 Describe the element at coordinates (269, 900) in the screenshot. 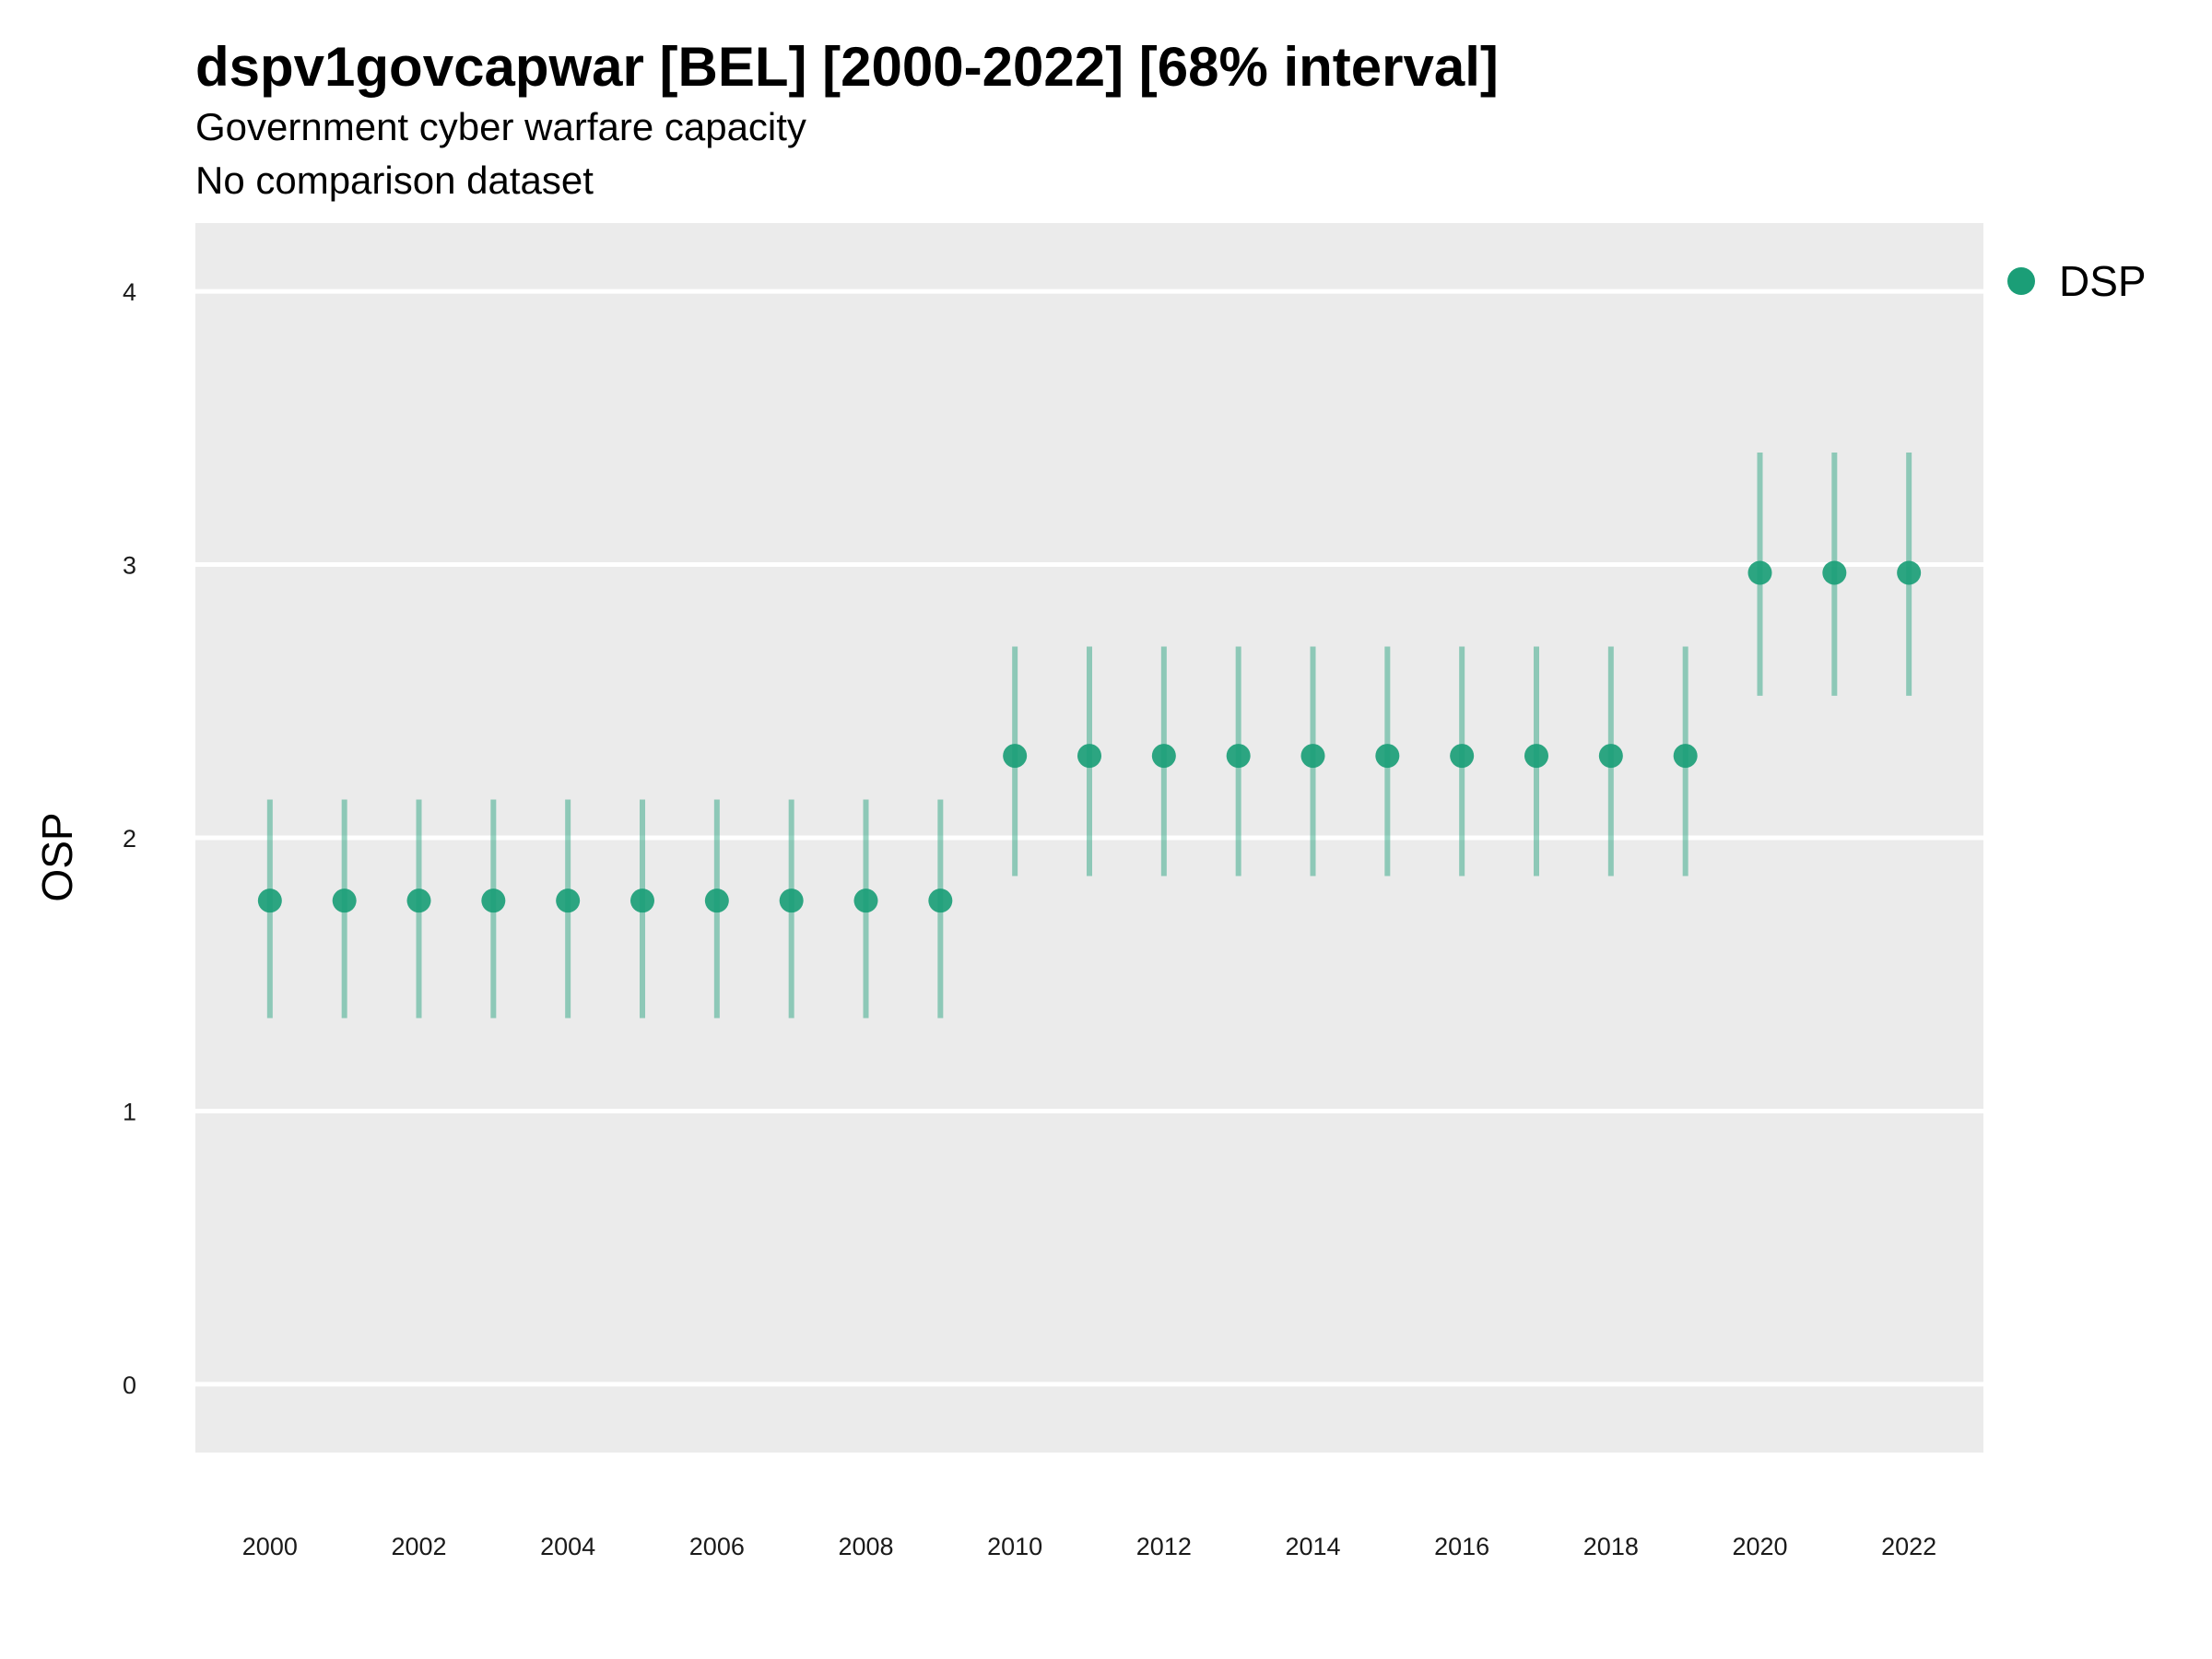

I see `data-point-2000` at that location.